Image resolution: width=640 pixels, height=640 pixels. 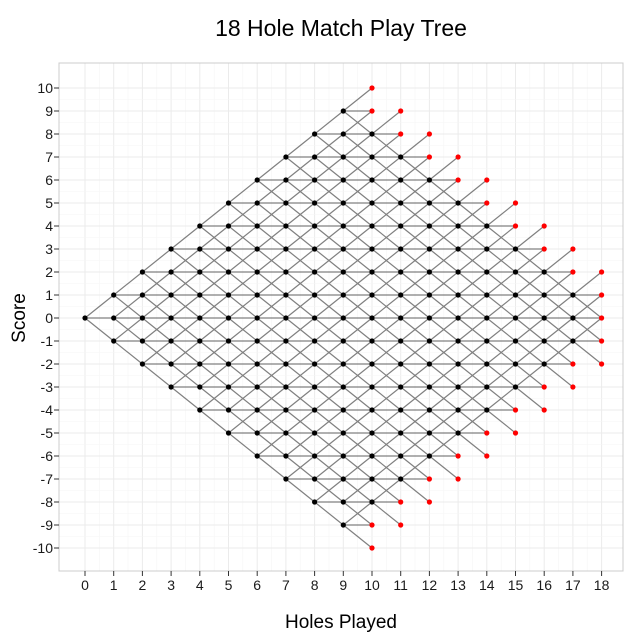 What do you see at coordinates (49, 134) in the screenshot?
I see `y-tick-label: 8` at bounding box center [49, 134].